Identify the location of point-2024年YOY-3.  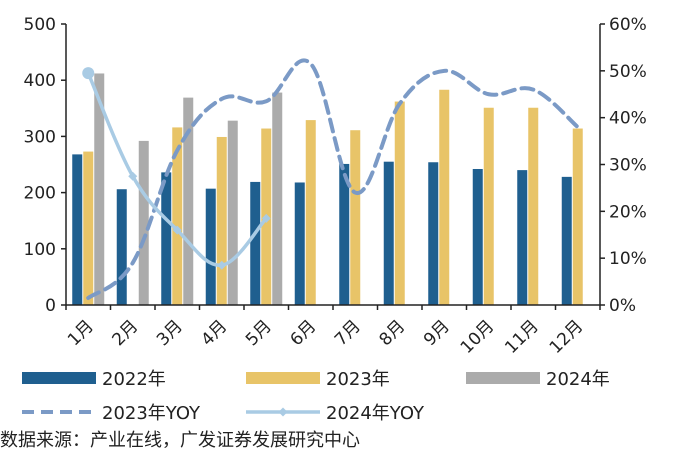
(222, 265).